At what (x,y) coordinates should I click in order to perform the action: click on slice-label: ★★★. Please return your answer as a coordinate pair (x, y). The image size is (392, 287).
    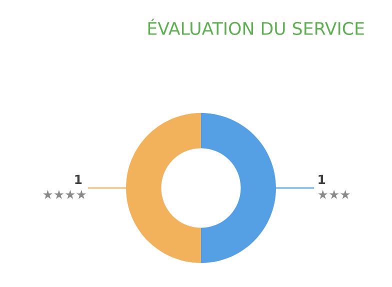
    Looking at the image, I should click on (334, 195).